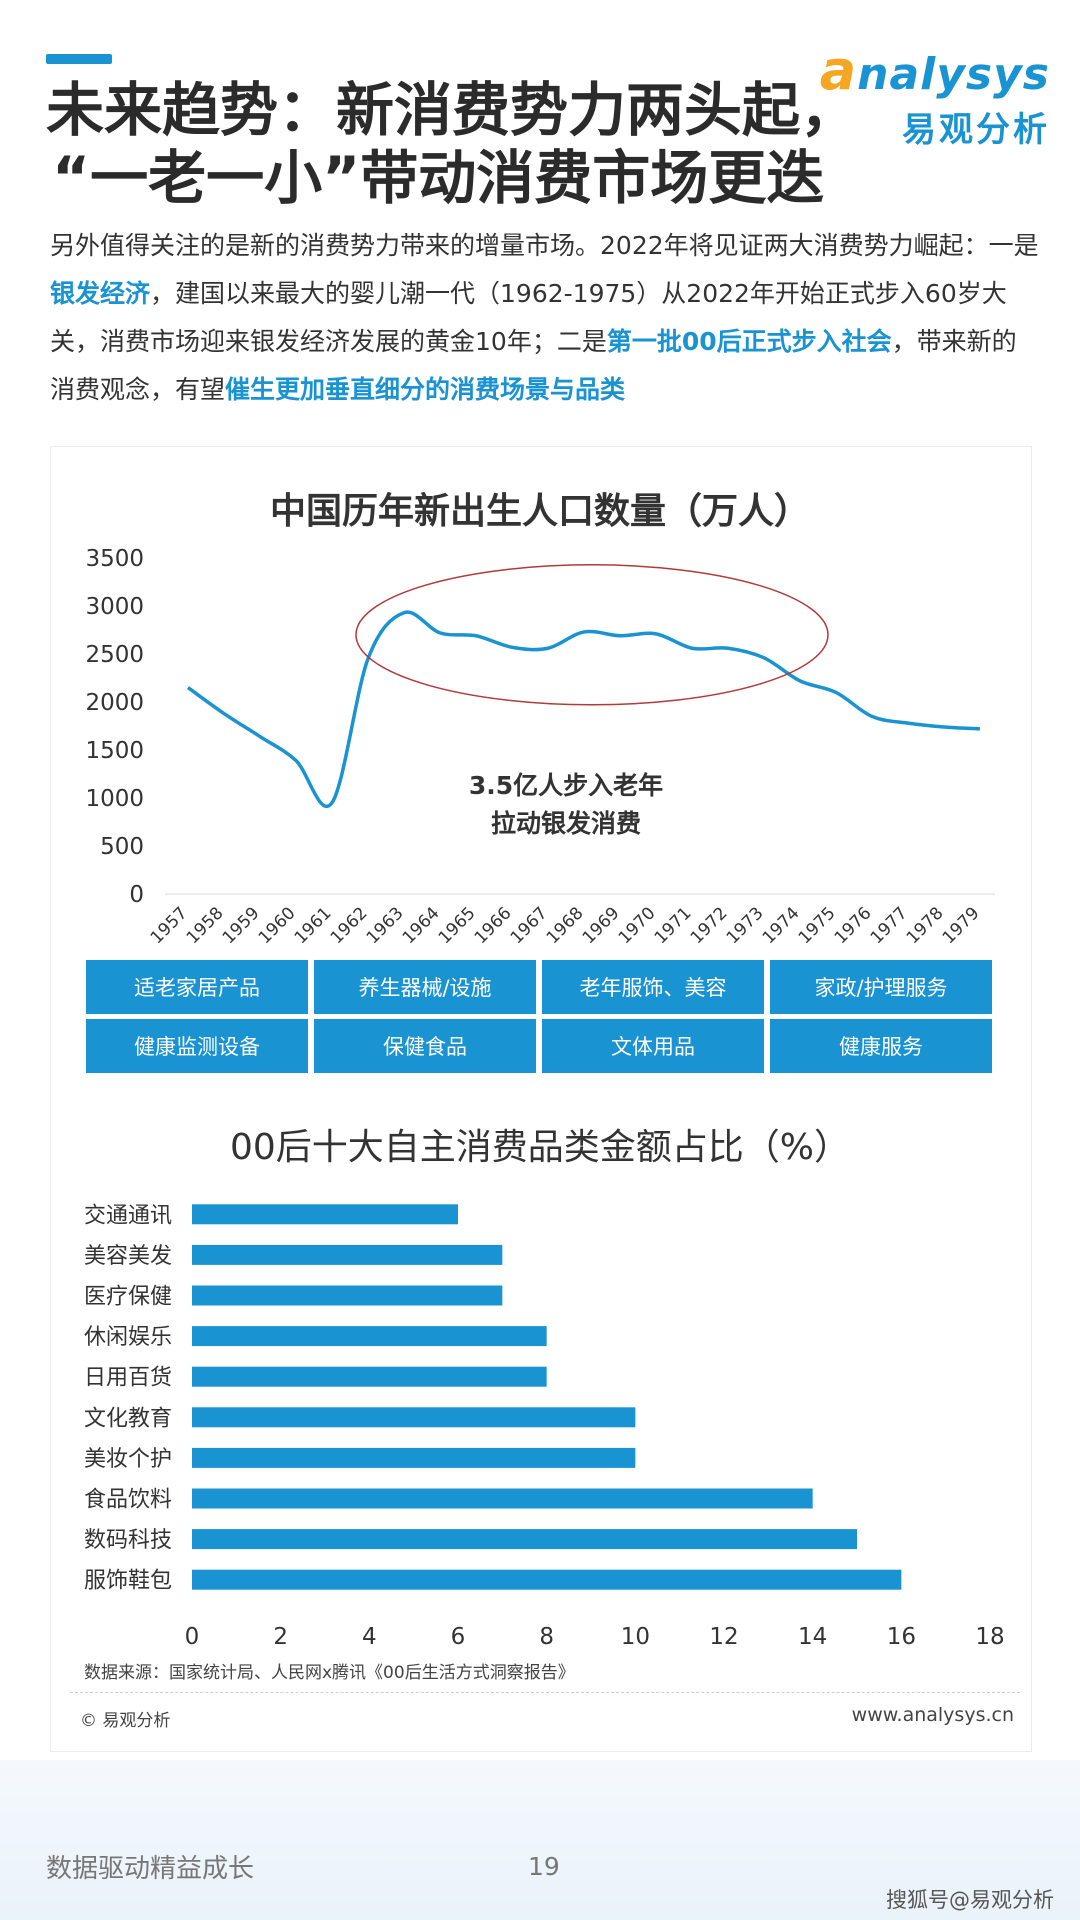 The image size is (1080, 1920). What do you see at coordinates (881, 1046) in the screenshot?
I see `consumer-tag: 健康服务` at bounding box center [881, 1046].